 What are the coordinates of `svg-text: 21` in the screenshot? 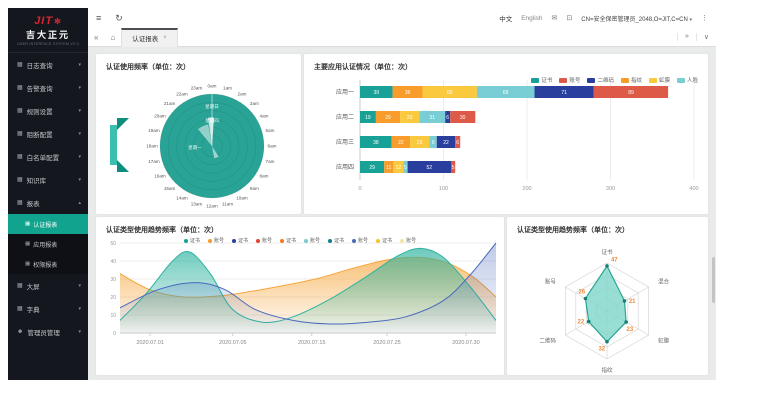 It's located at (632, 302).